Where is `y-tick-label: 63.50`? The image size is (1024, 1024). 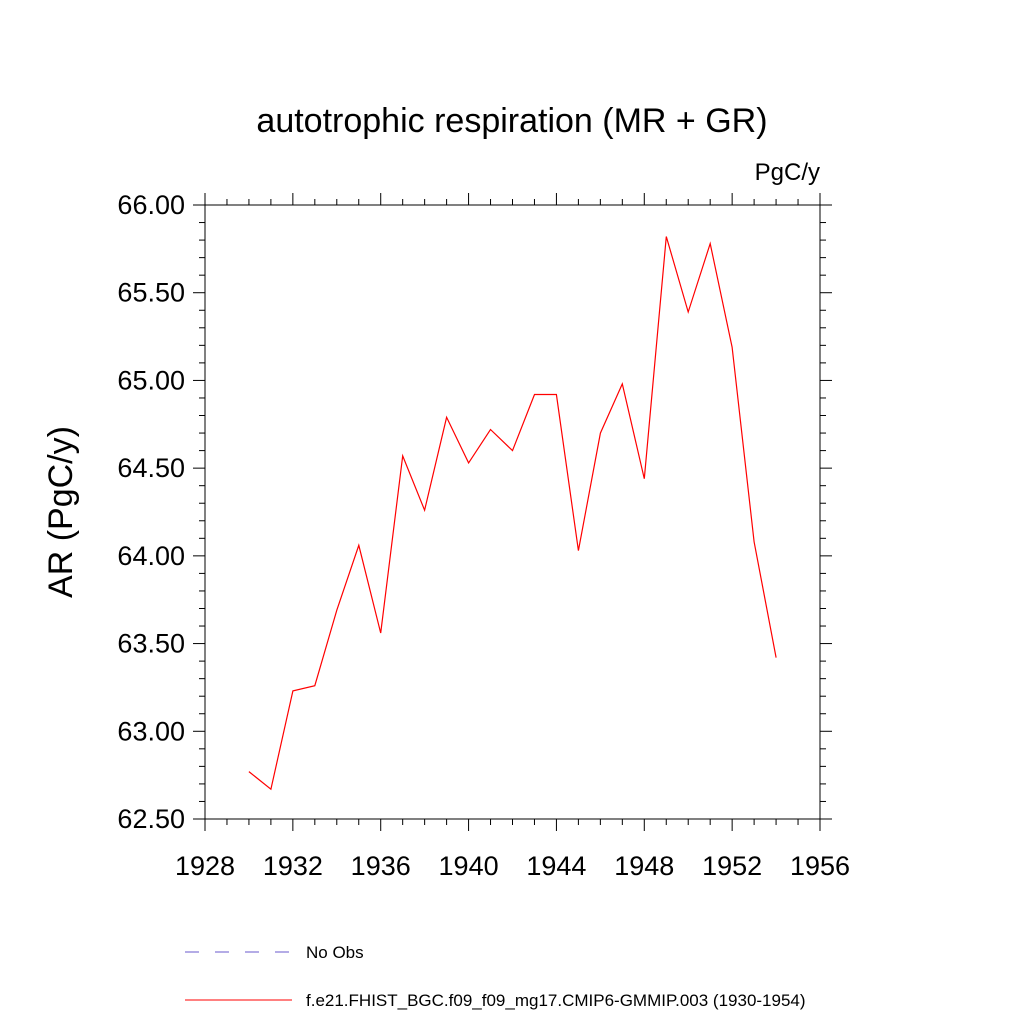
y-tick-label: 63.50 is located at coordinates (151, 644).